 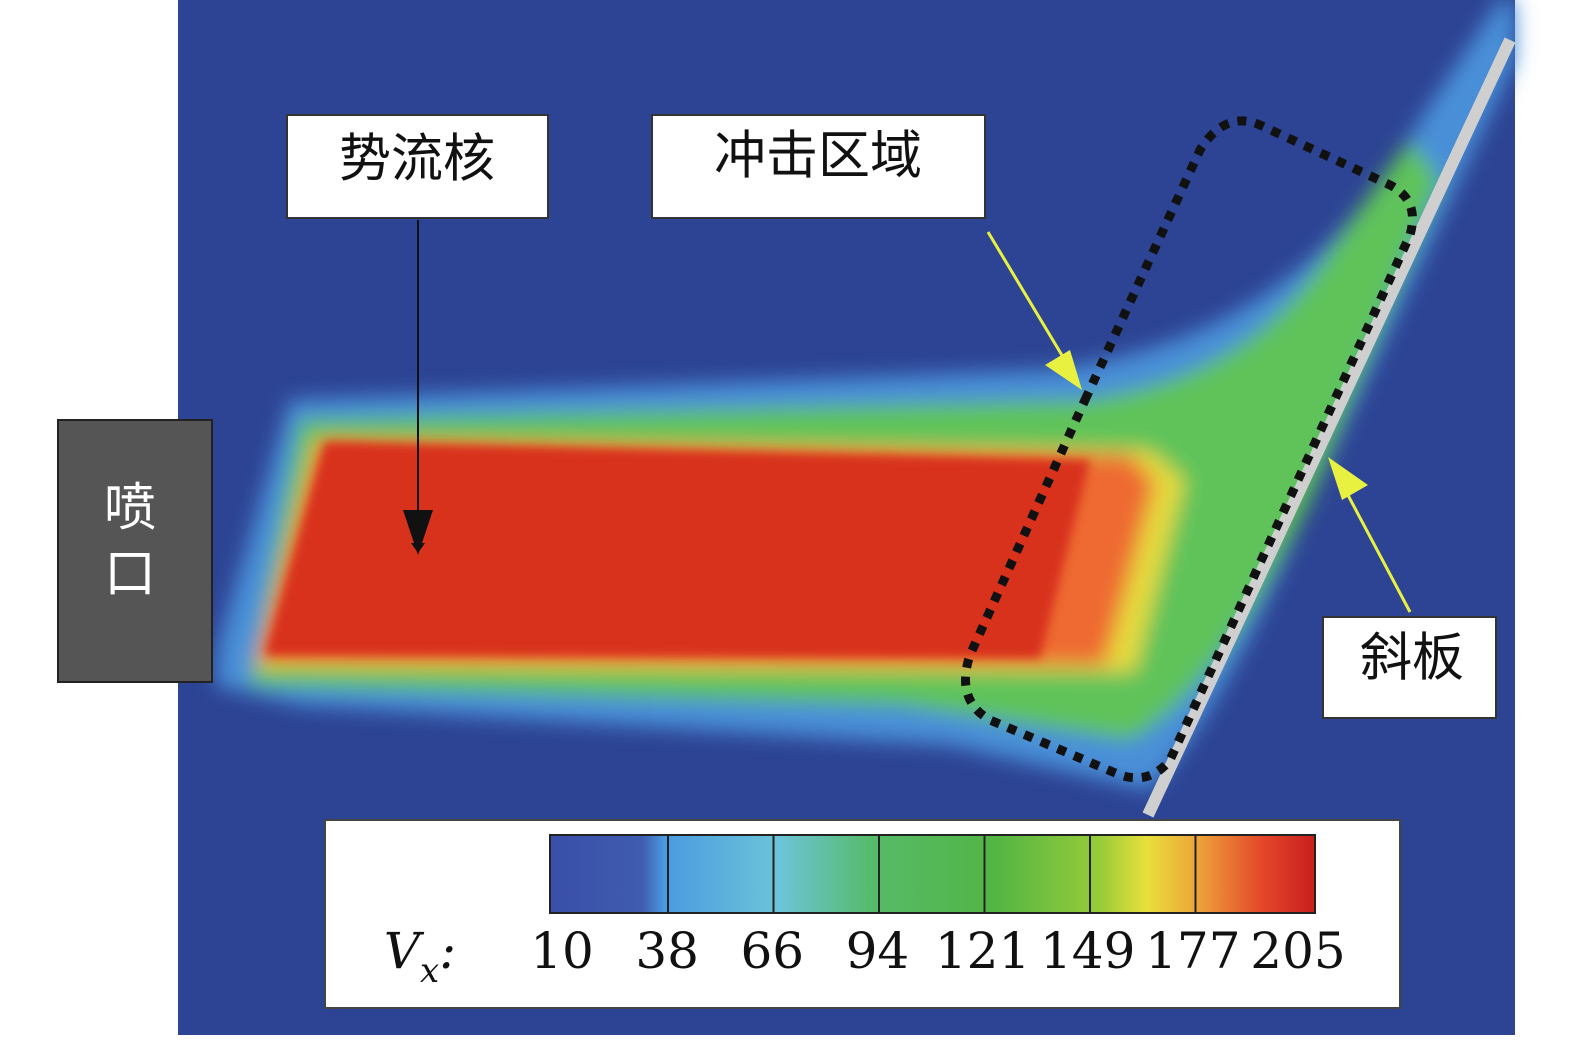 I want to click on colorbar-tick-label: 121, so click(x=982, y=951).